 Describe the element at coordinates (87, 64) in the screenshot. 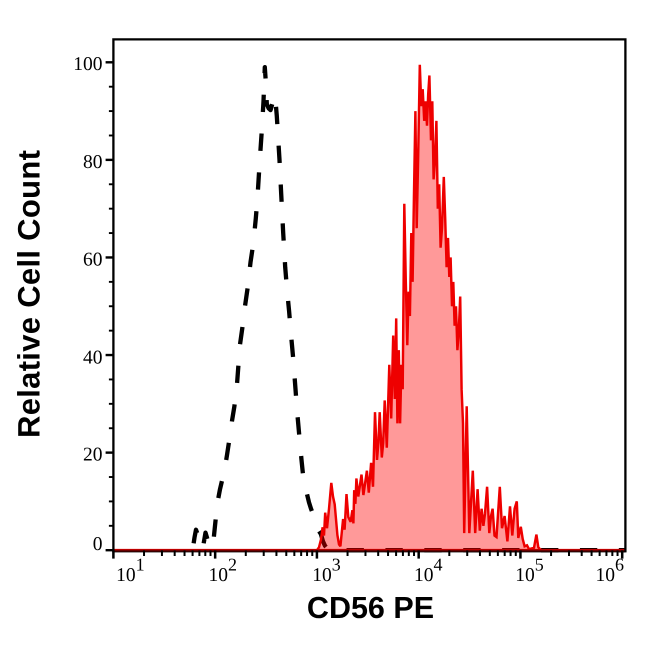

I see `svg-text: 100` at that location.